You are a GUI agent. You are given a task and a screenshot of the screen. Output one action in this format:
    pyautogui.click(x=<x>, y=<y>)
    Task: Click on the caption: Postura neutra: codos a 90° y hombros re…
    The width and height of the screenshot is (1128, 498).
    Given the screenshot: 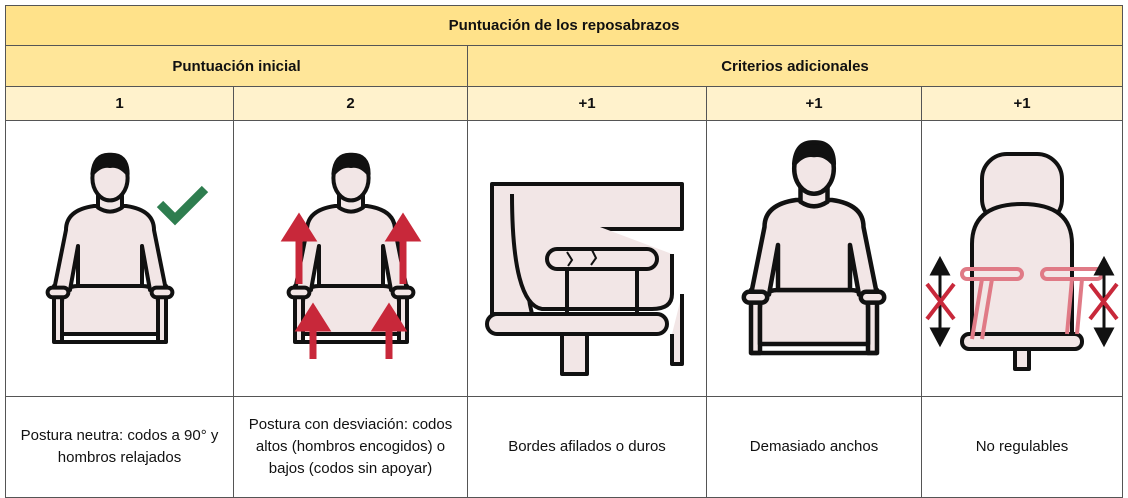 What is the action you would take?
    pyautogui.click(x=119, y=447)
    